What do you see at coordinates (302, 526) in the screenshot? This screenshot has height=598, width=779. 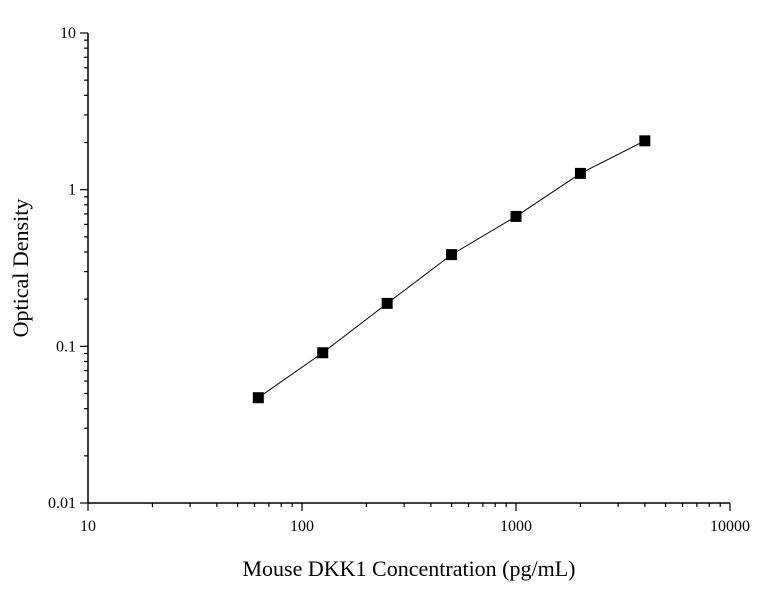 I see `x-tick-label: 100` at bounding box center [302, 526].